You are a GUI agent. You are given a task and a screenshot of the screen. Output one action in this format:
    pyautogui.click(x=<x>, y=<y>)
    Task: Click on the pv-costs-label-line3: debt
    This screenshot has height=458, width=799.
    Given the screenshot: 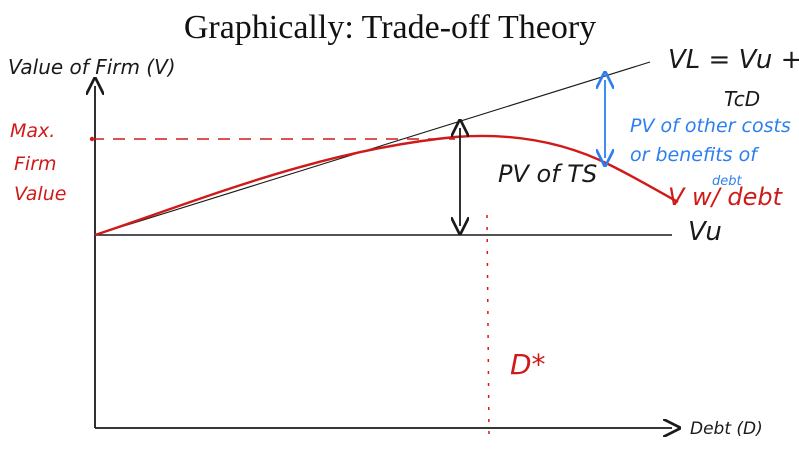 What is the action you would take?
    pyautogui.click(x=727, y=181)
    